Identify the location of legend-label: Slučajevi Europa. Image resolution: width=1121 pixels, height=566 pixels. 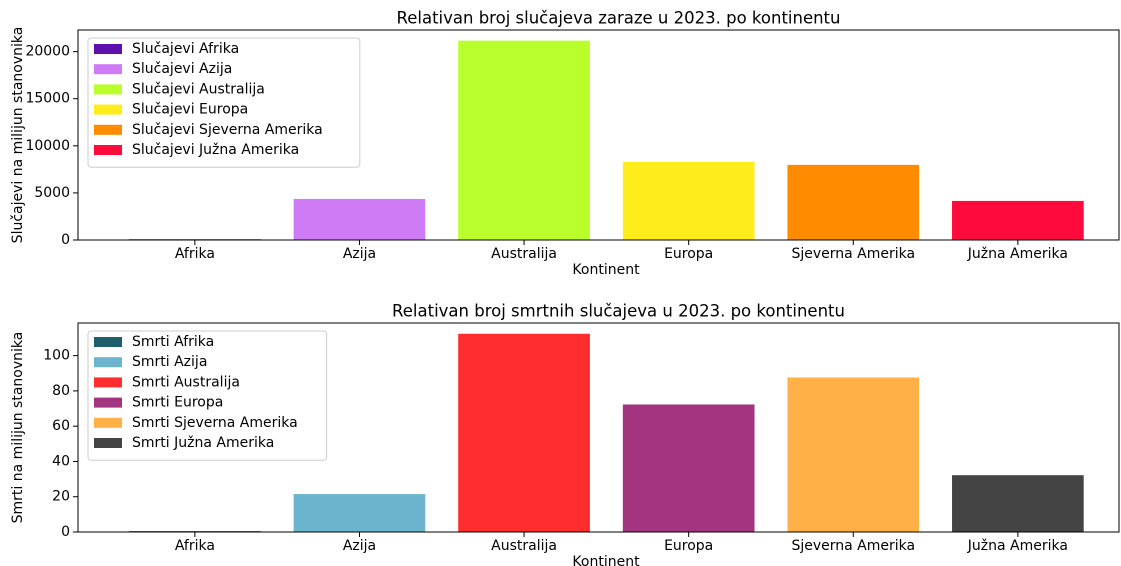
(190, 110).